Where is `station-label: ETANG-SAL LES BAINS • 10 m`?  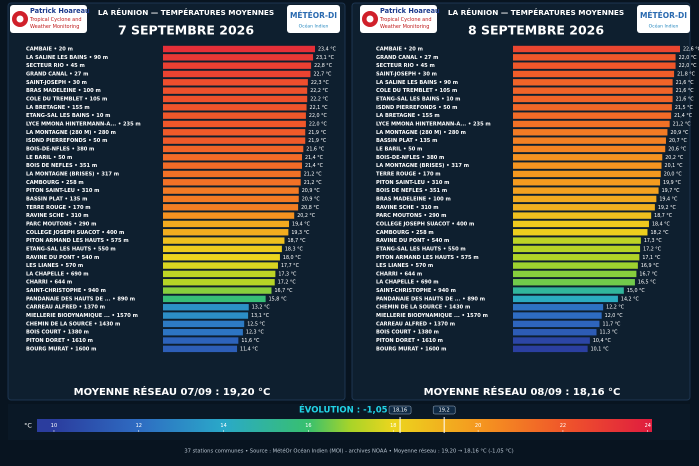
station-label: ETANG-SAL LES BAINS • 10 m is located at coordinates (418, 99).